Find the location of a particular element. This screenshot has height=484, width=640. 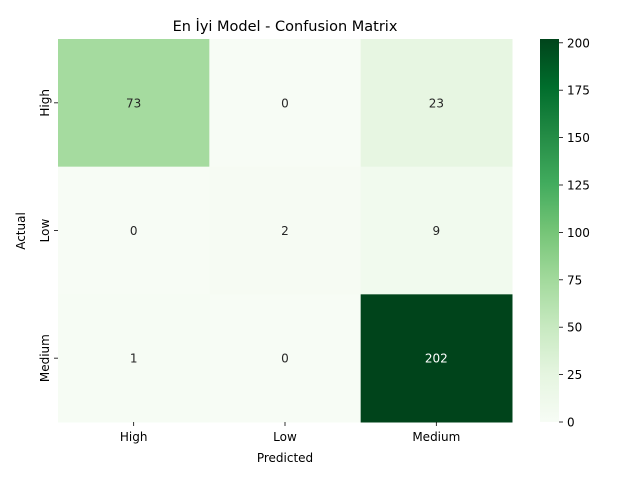

colorbar-ticks: 0 25 50 75 100 125 150 175 200 is located at coordinates (574, 233).